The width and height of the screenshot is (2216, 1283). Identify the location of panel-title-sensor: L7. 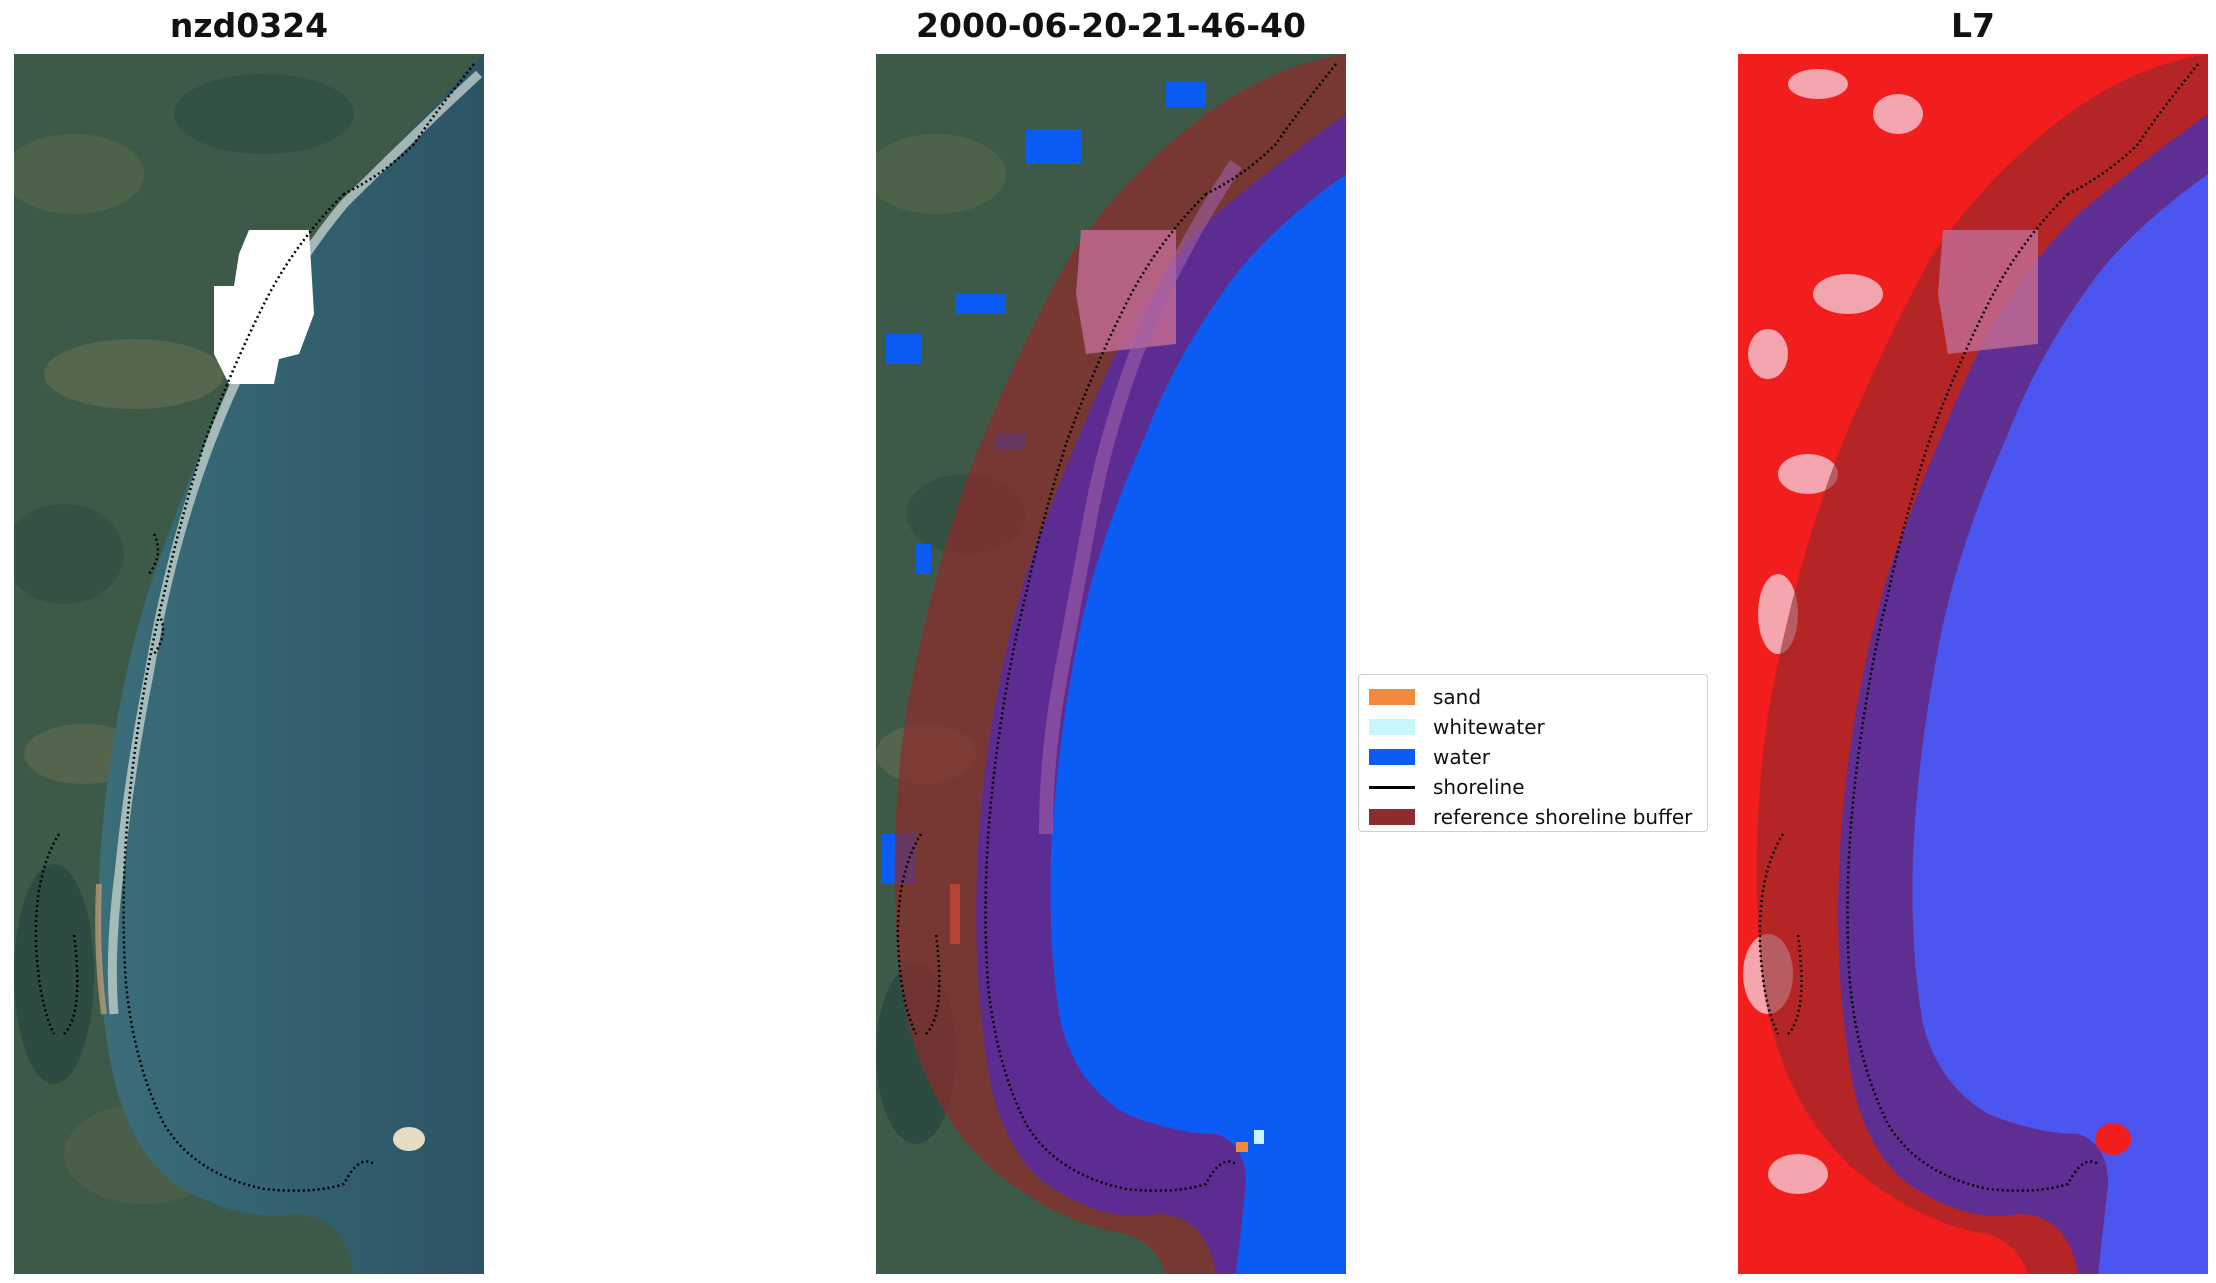
(1973, 25).